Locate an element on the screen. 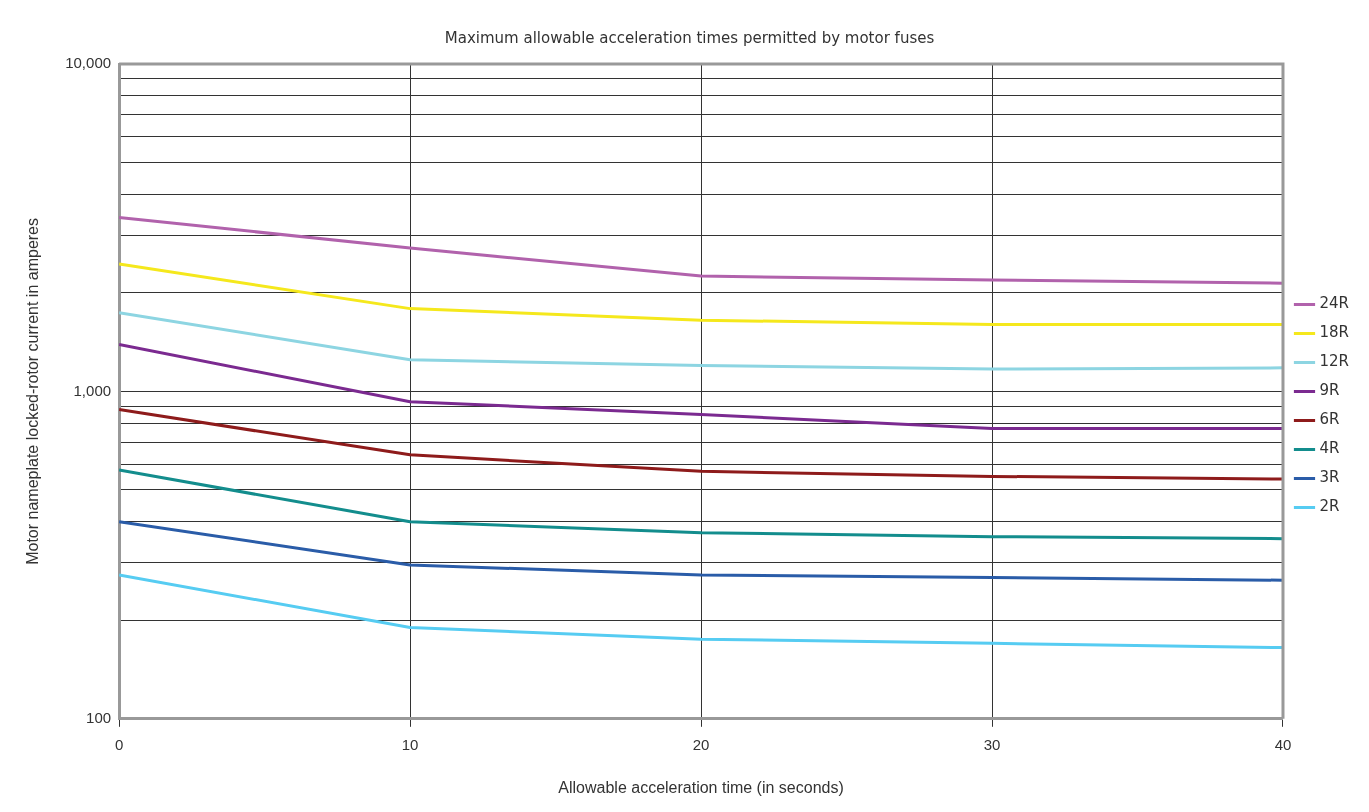  legend-label: 12R is located at coordinates (1334, 361).